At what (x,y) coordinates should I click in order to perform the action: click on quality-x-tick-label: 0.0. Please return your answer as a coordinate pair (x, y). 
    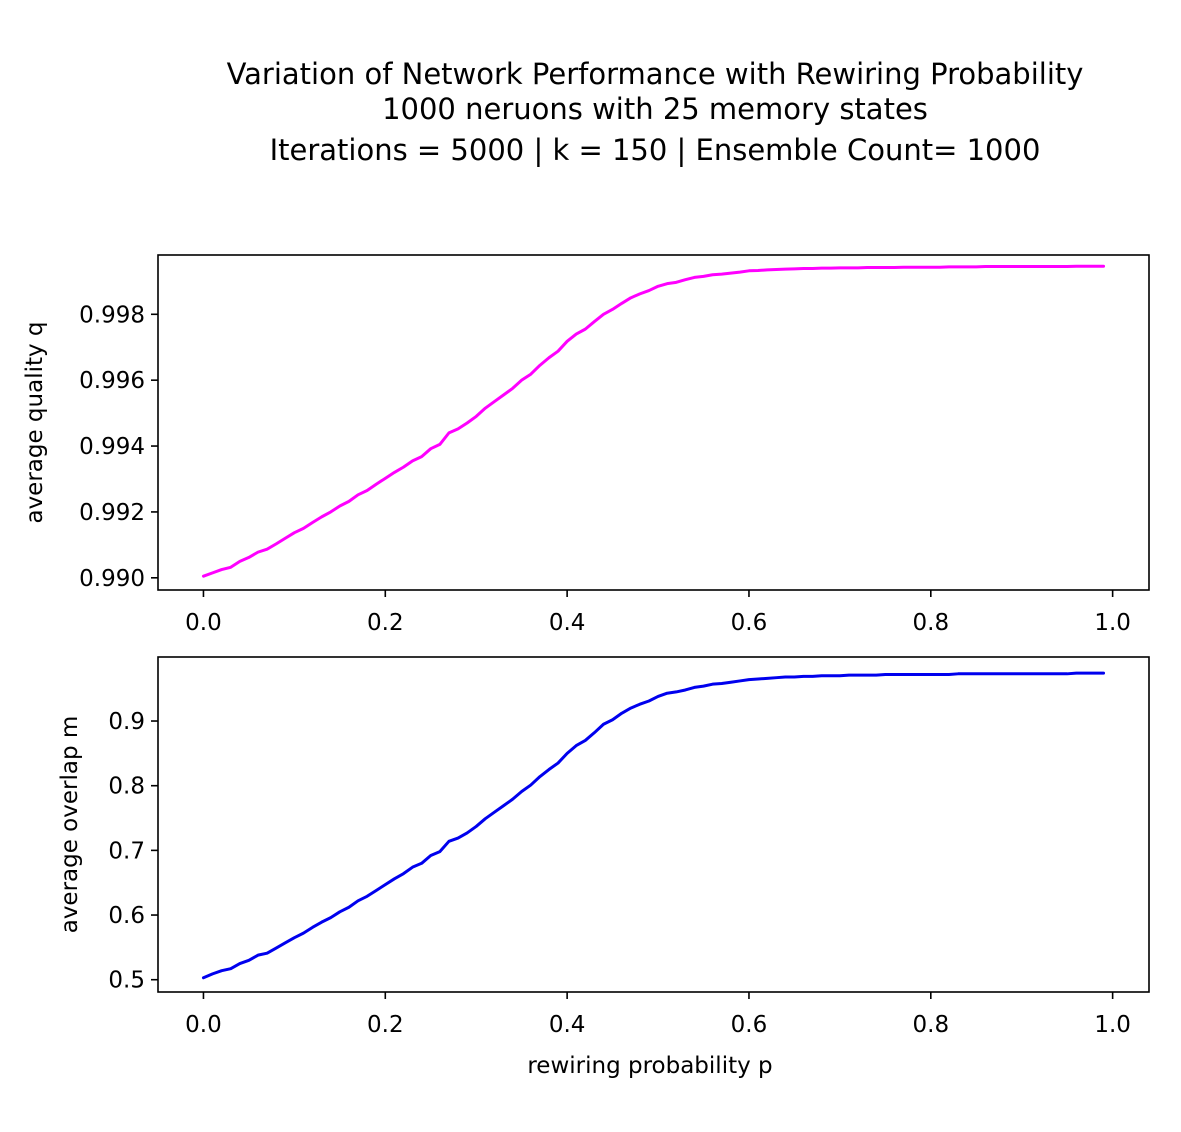
    Looking at the image, I should click on (203, 623).